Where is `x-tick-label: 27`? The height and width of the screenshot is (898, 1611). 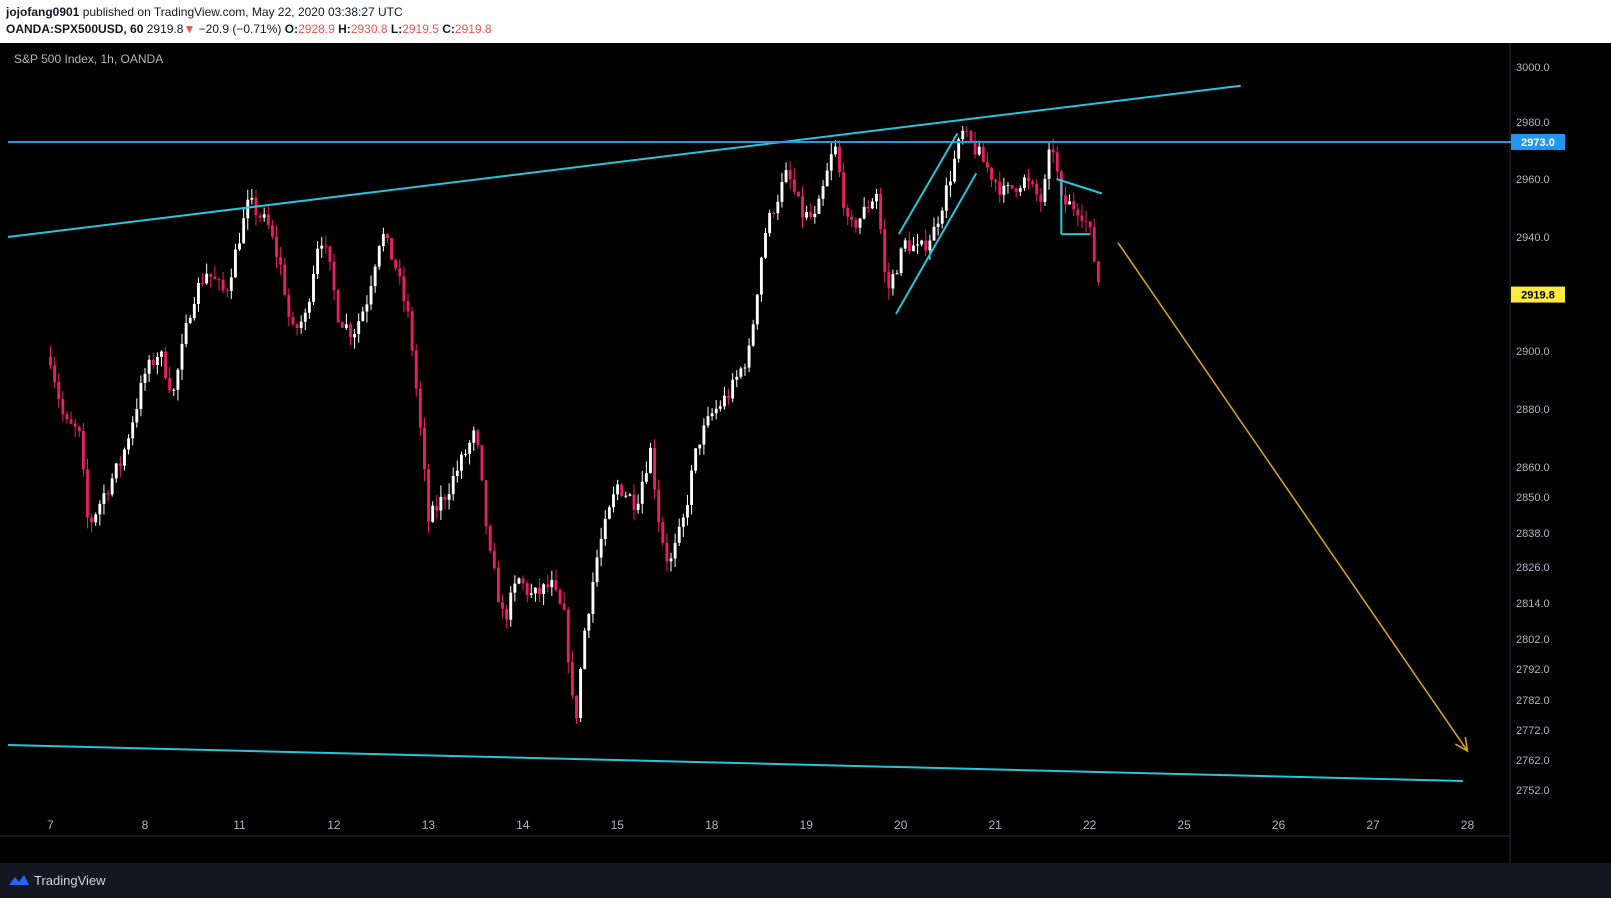 x-tick-label: 27 is located at coordinates (1373, 825).